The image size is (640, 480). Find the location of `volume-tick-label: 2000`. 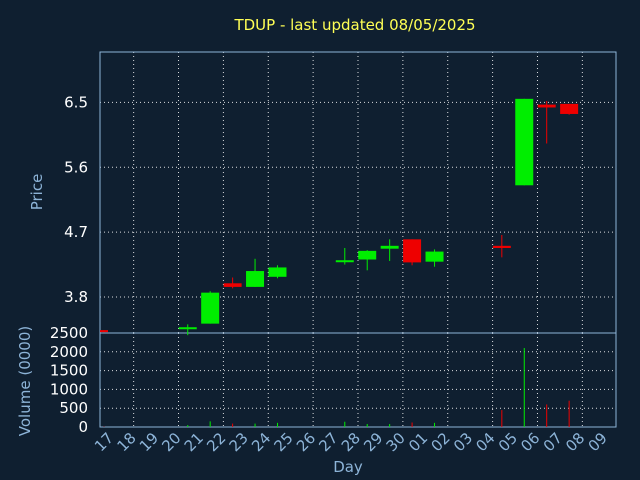

volume-tick-label: 2000 is located at coordinates (69, 352).